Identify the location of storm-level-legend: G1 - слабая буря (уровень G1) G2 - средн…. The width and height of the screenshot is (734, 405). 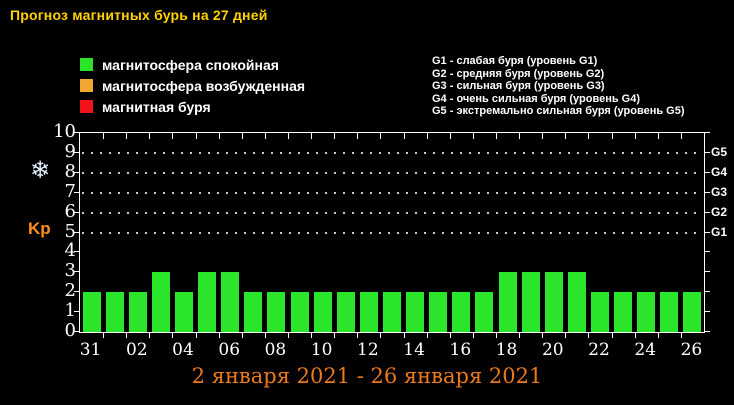
(558, 86).